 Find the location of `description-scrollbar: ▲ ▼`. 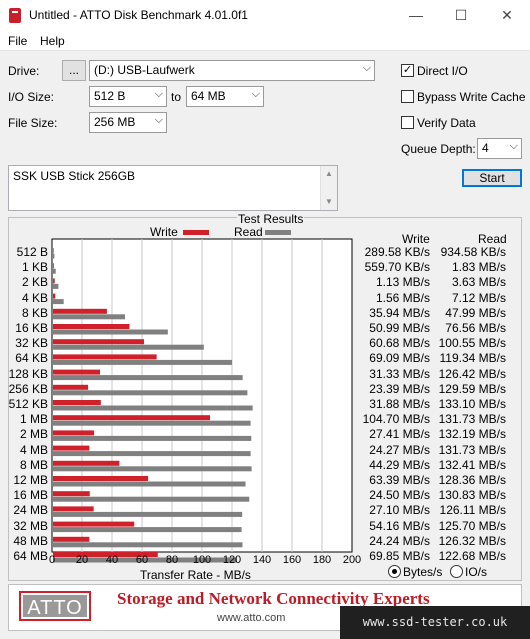

description-scrollbar: ▲ ▼ is located at coordinates (328, 188).